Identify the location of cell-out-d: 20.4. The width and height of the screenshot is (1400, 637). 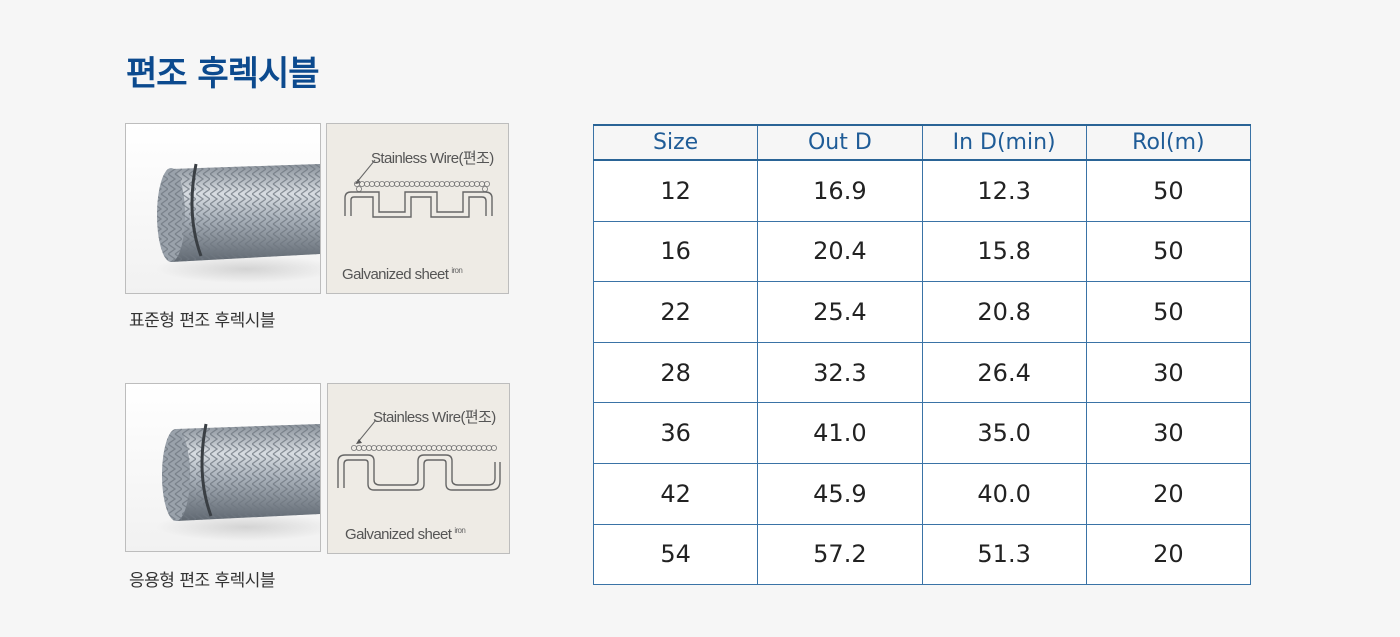
(840, 251).